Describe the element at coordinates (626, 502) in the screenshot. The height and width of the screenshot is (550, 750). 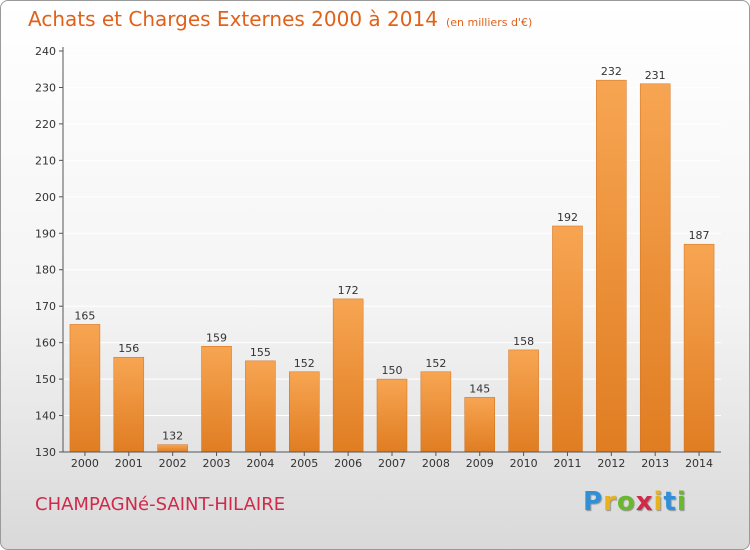
I see `logo-letter: o` at that location.